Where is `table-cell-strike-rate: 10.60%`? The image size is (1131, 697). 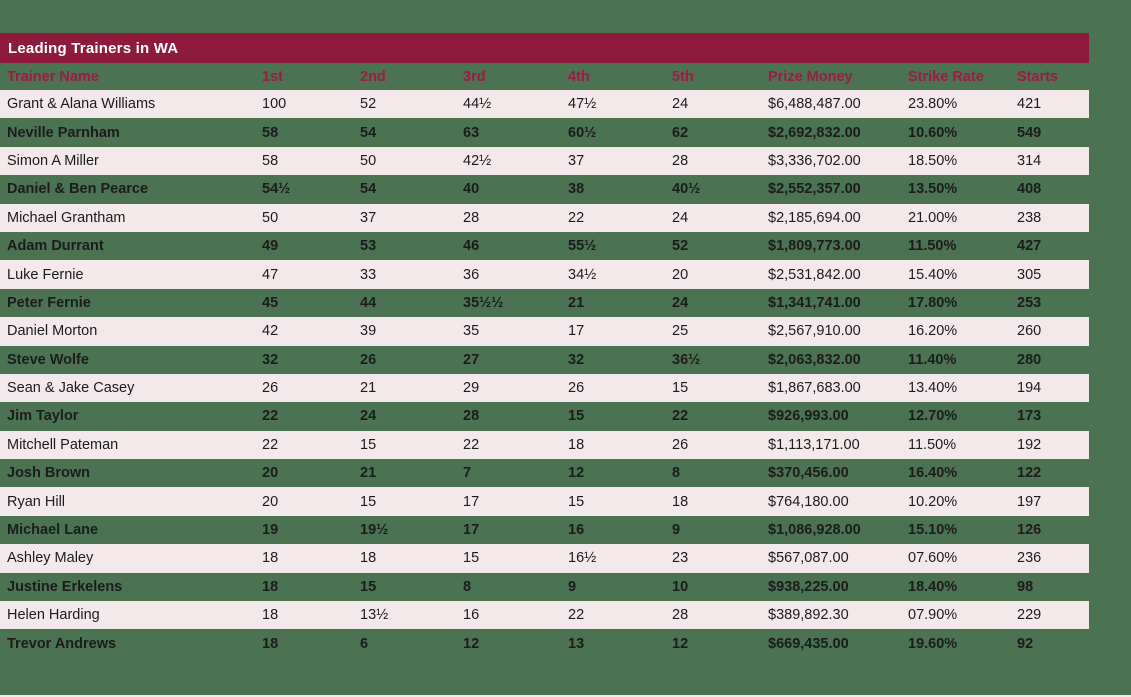
table-cell-strike-rate: 10.60% is located at coordinates (933, 132).